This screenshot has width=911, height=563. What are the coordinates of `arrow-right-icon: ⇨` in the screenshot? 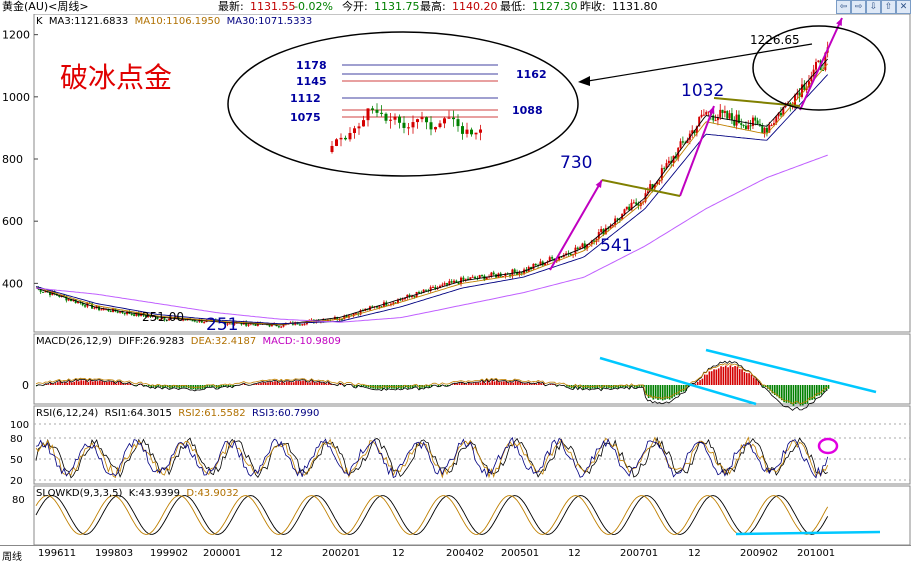 It's located at (858, 7).